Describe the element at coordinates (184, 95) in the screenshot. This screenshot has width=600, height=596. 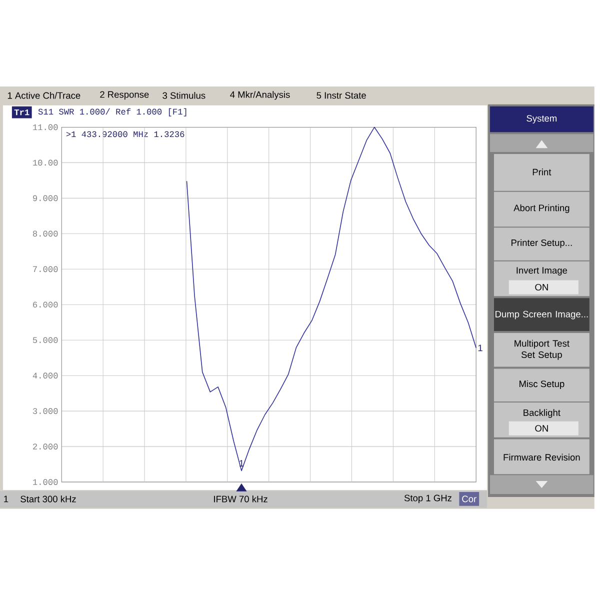
I see `text: 3 Stimulus` at that location.